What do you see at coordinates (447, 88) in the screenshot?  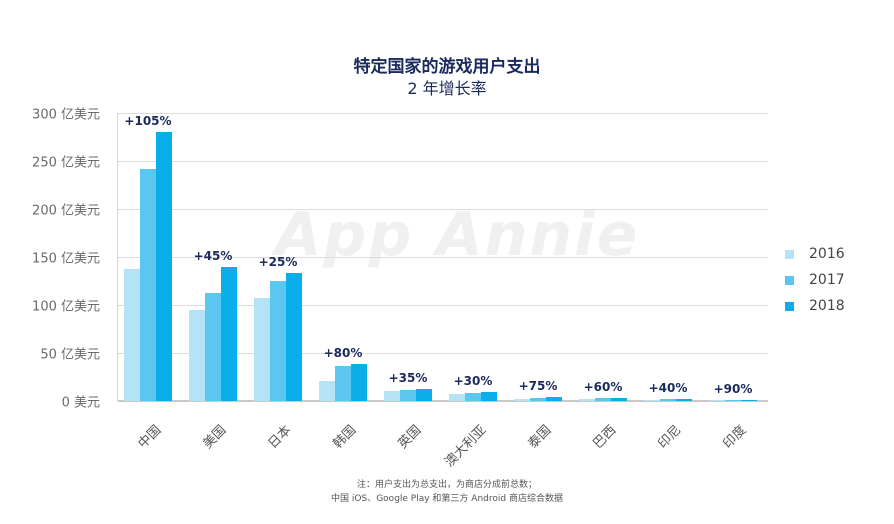 I see `chart-subtitle: 2 年增长率` at bounding box center [447, 88].